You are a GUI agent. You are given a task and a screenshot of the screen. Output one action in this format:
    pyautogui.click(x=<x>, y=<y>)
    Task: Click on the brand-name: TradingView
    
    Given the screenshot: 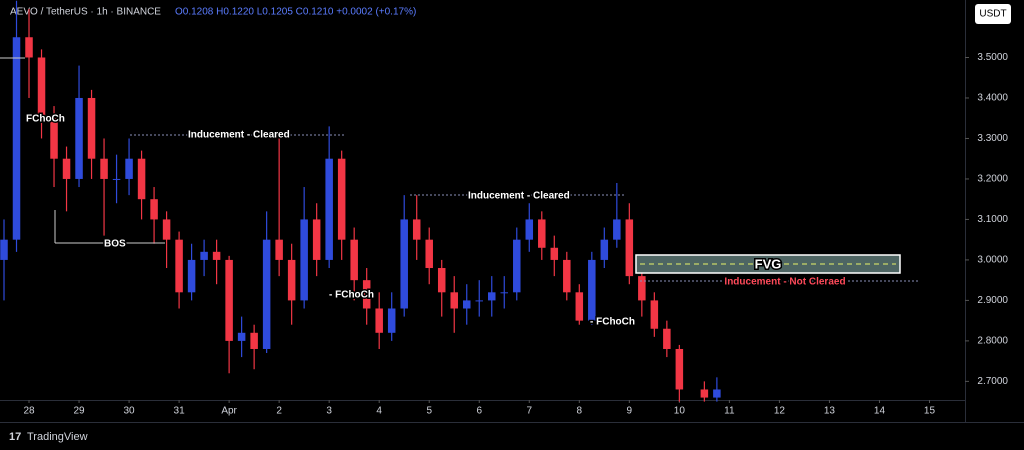 What is the action you would take?
    pyautogui.click(x=57, y=437)
    